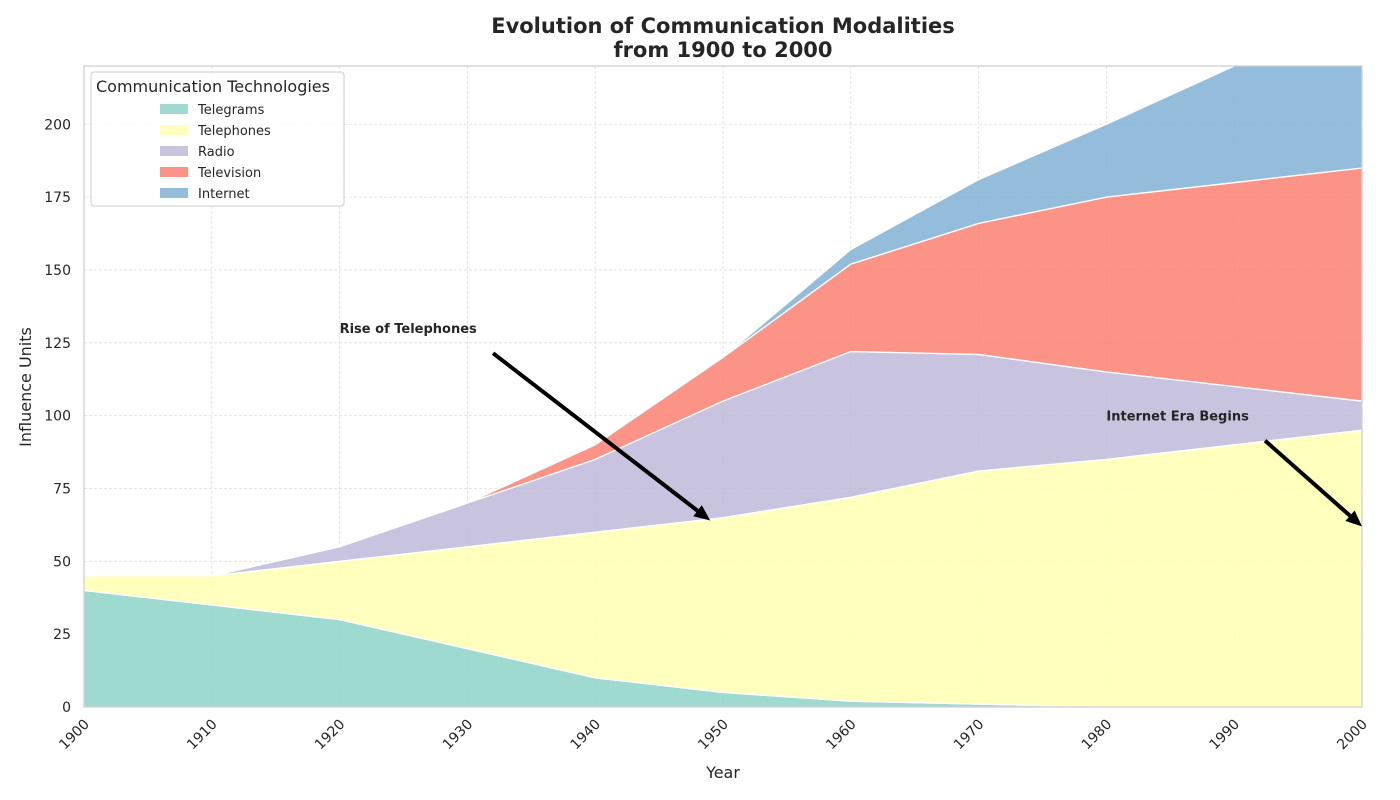  What do you see at coordinates (62, 635) in the screenshot?
I see `y-tick-label: 25` at bounding box center [62, 635].